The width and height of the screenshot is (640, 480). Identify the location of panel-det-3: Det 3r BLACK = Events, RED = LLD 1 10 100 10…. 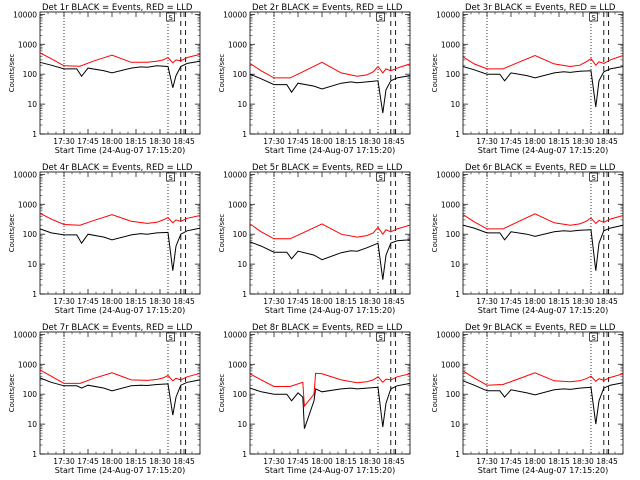
(527, 79).